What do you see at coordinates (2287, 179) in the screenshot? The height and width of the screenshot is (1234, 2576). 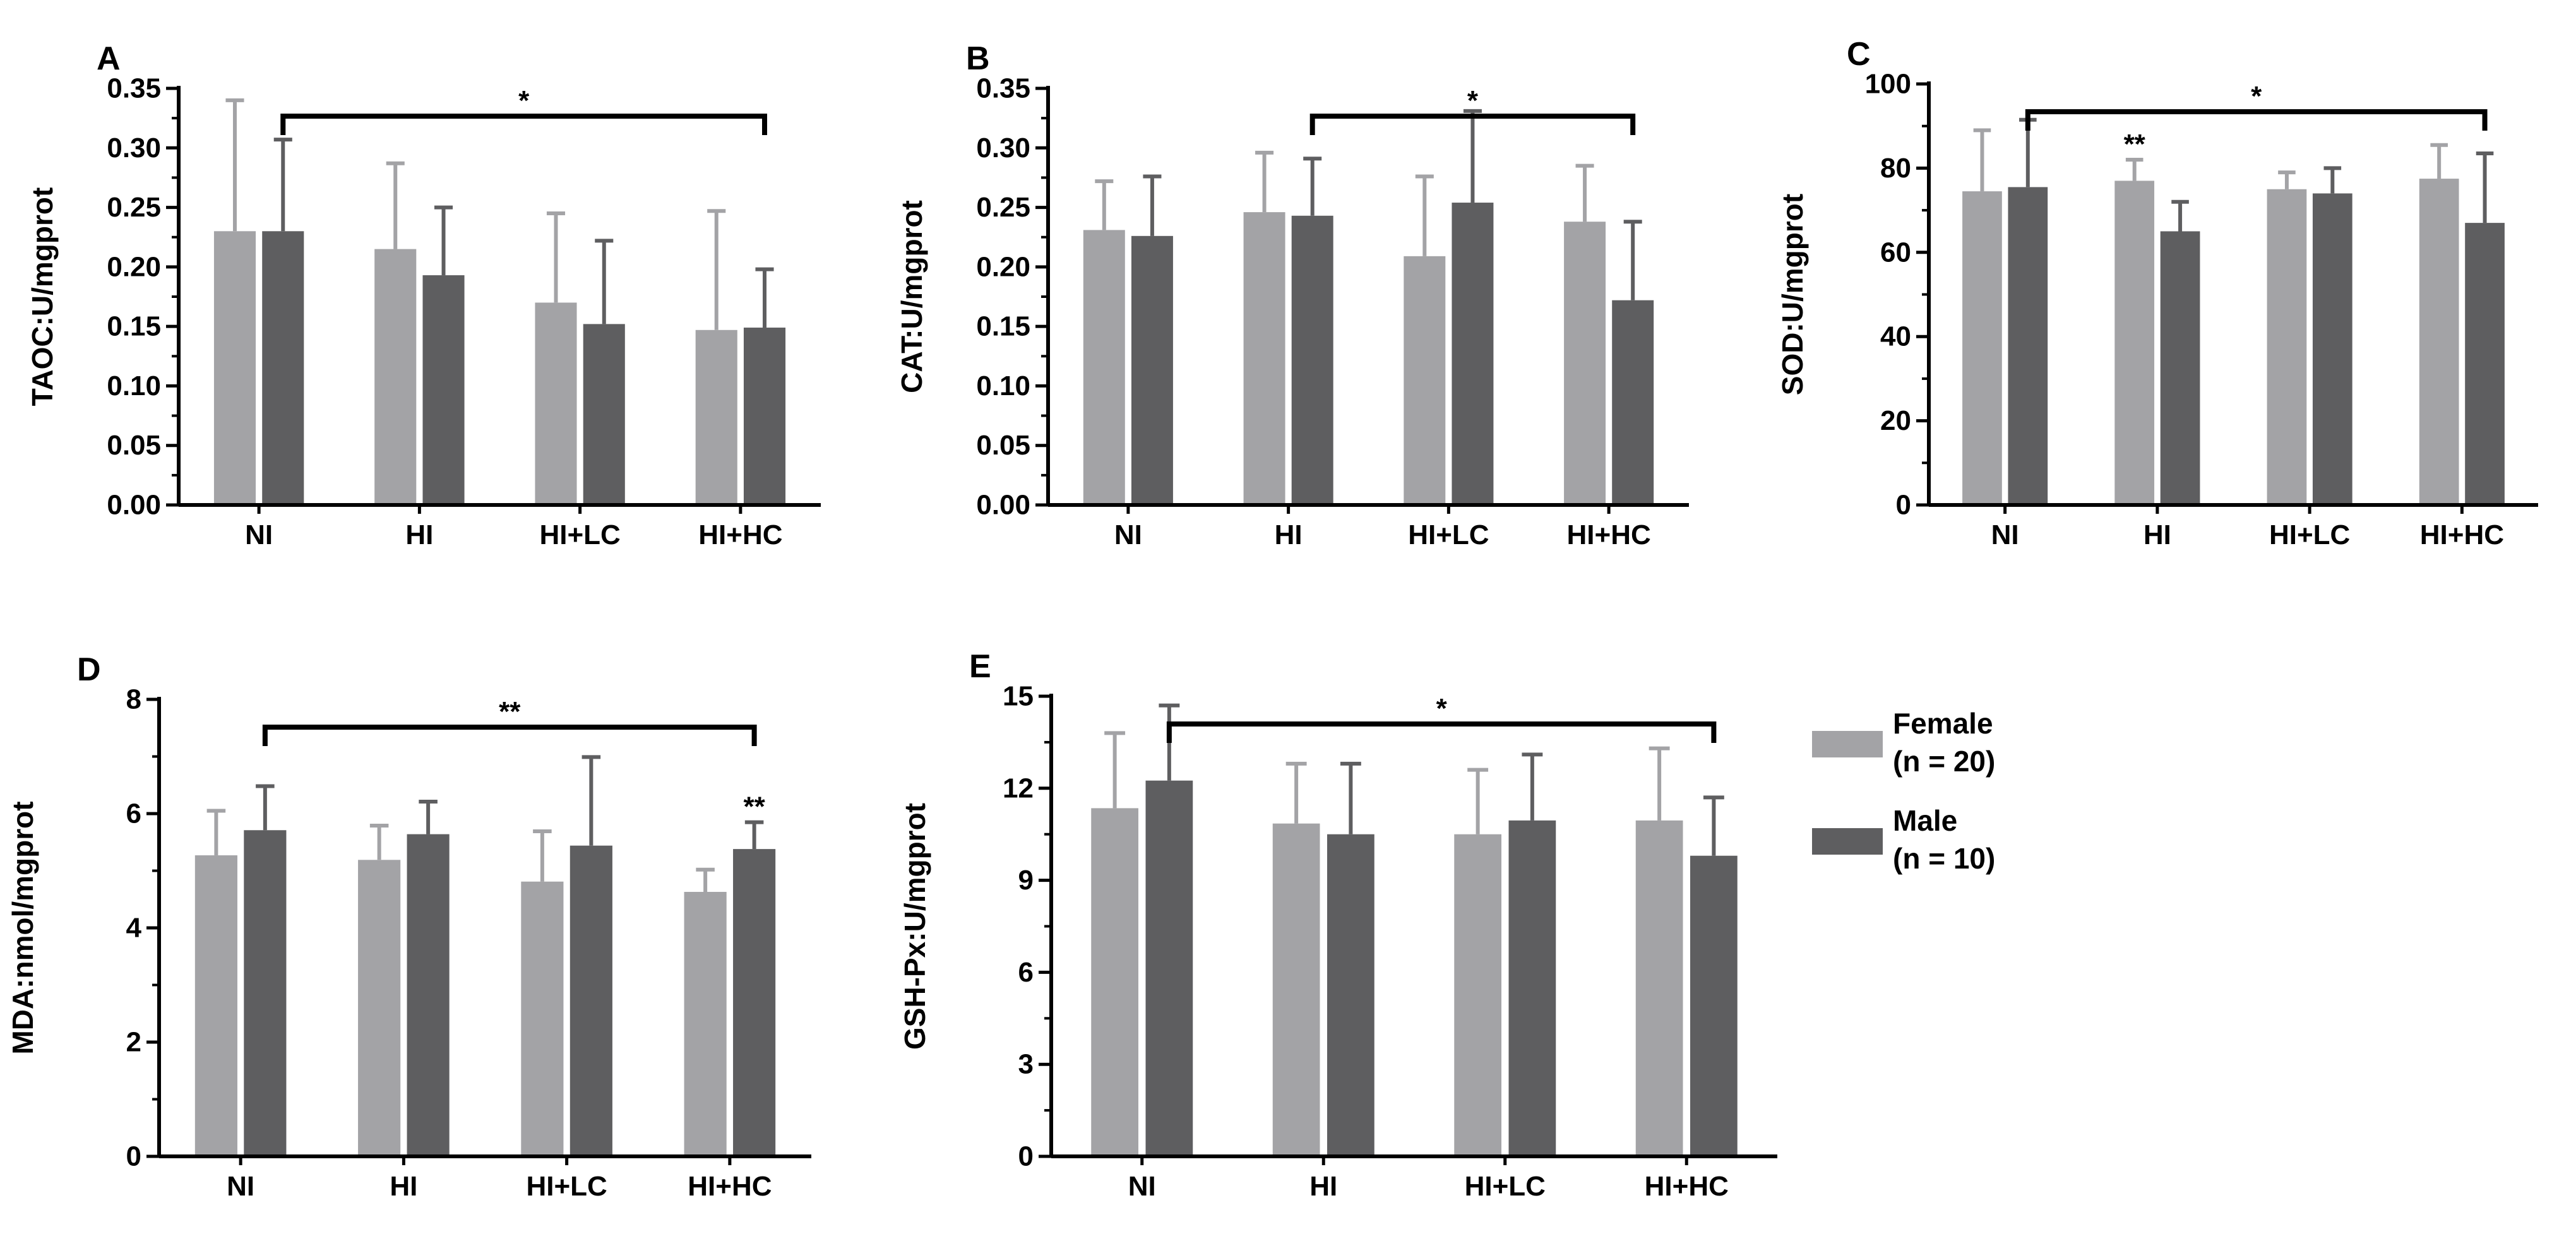 I see `panel-c-errorbar-hi-lc-female` at bounding box center [2287, 179].